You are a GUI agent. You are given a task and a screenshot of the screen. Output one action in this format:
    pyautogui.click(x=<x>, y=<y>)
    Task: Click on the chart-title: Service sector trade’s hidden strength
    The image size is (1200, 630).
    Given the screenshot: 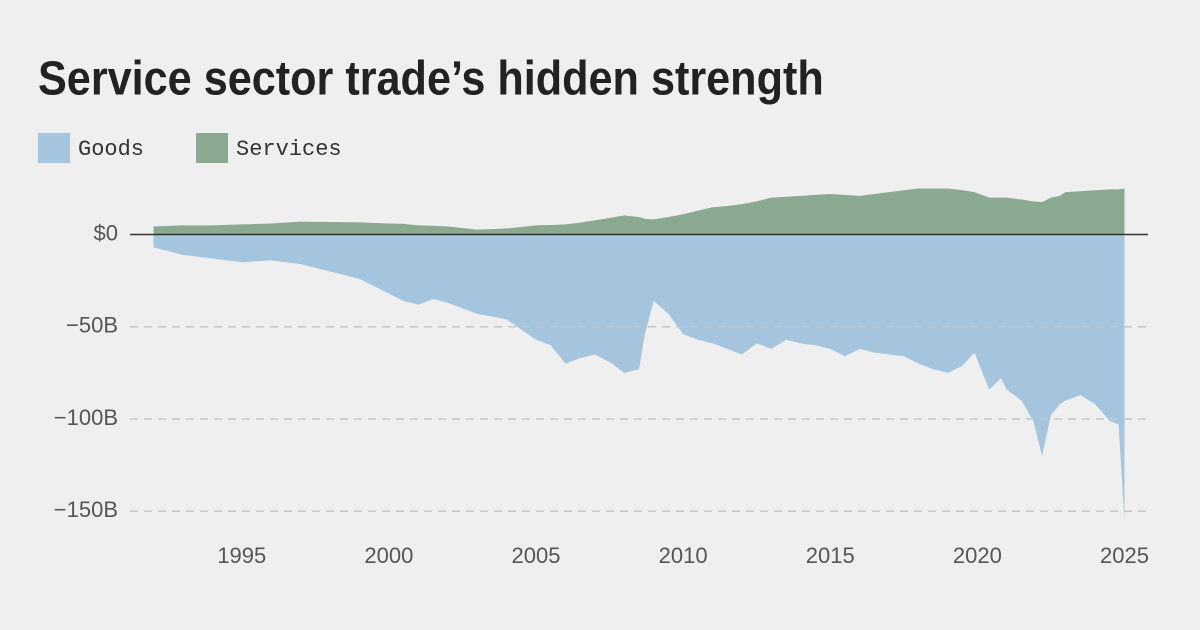 What is the action you would take?
    pyautogui.click(x=431, y=79)
    